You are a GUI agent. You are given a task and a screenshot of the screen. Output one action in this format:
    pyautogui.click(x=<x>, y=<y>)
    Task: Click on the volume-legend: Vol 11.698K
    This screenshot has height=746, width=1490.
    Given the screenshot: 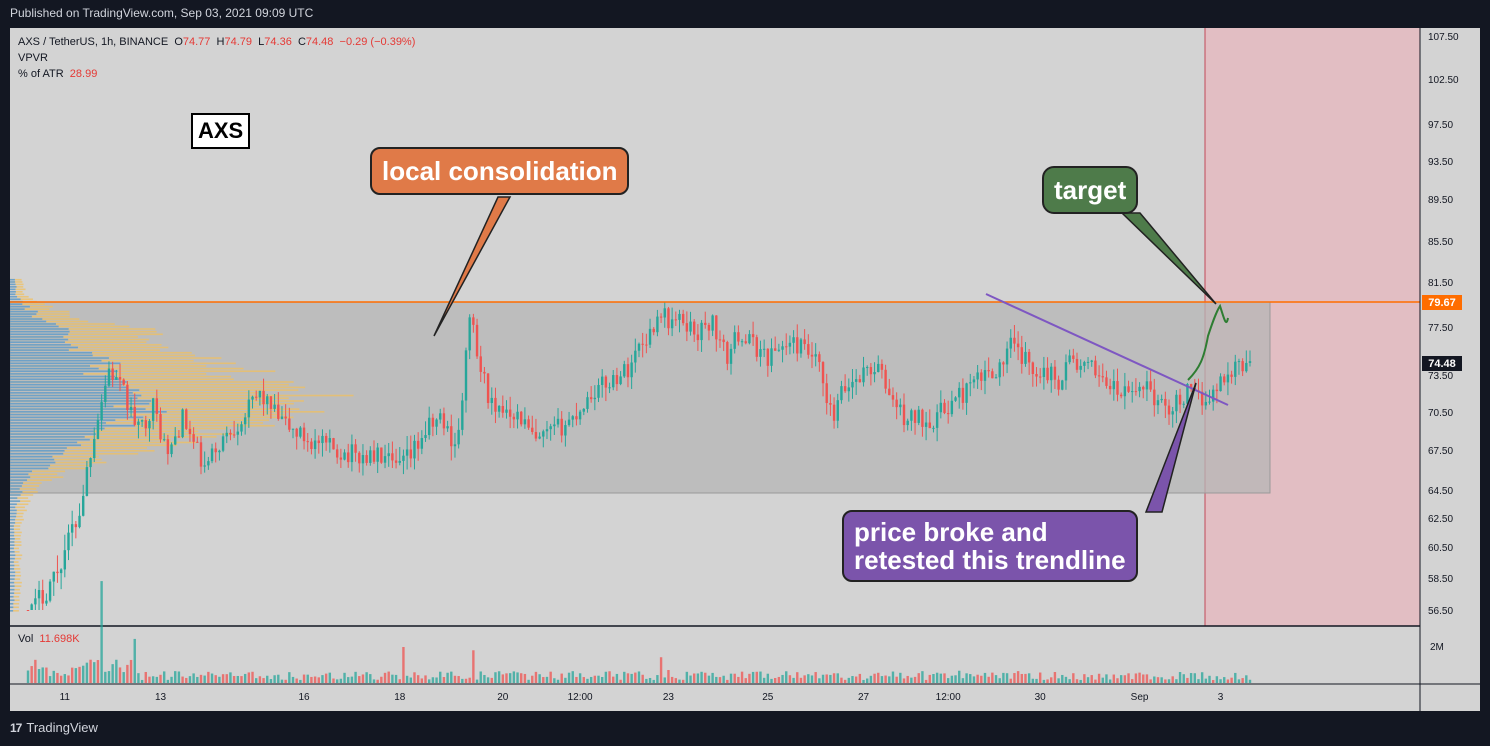 What is the action you would take?
    pyautogui.click(x=49, y=639)
    